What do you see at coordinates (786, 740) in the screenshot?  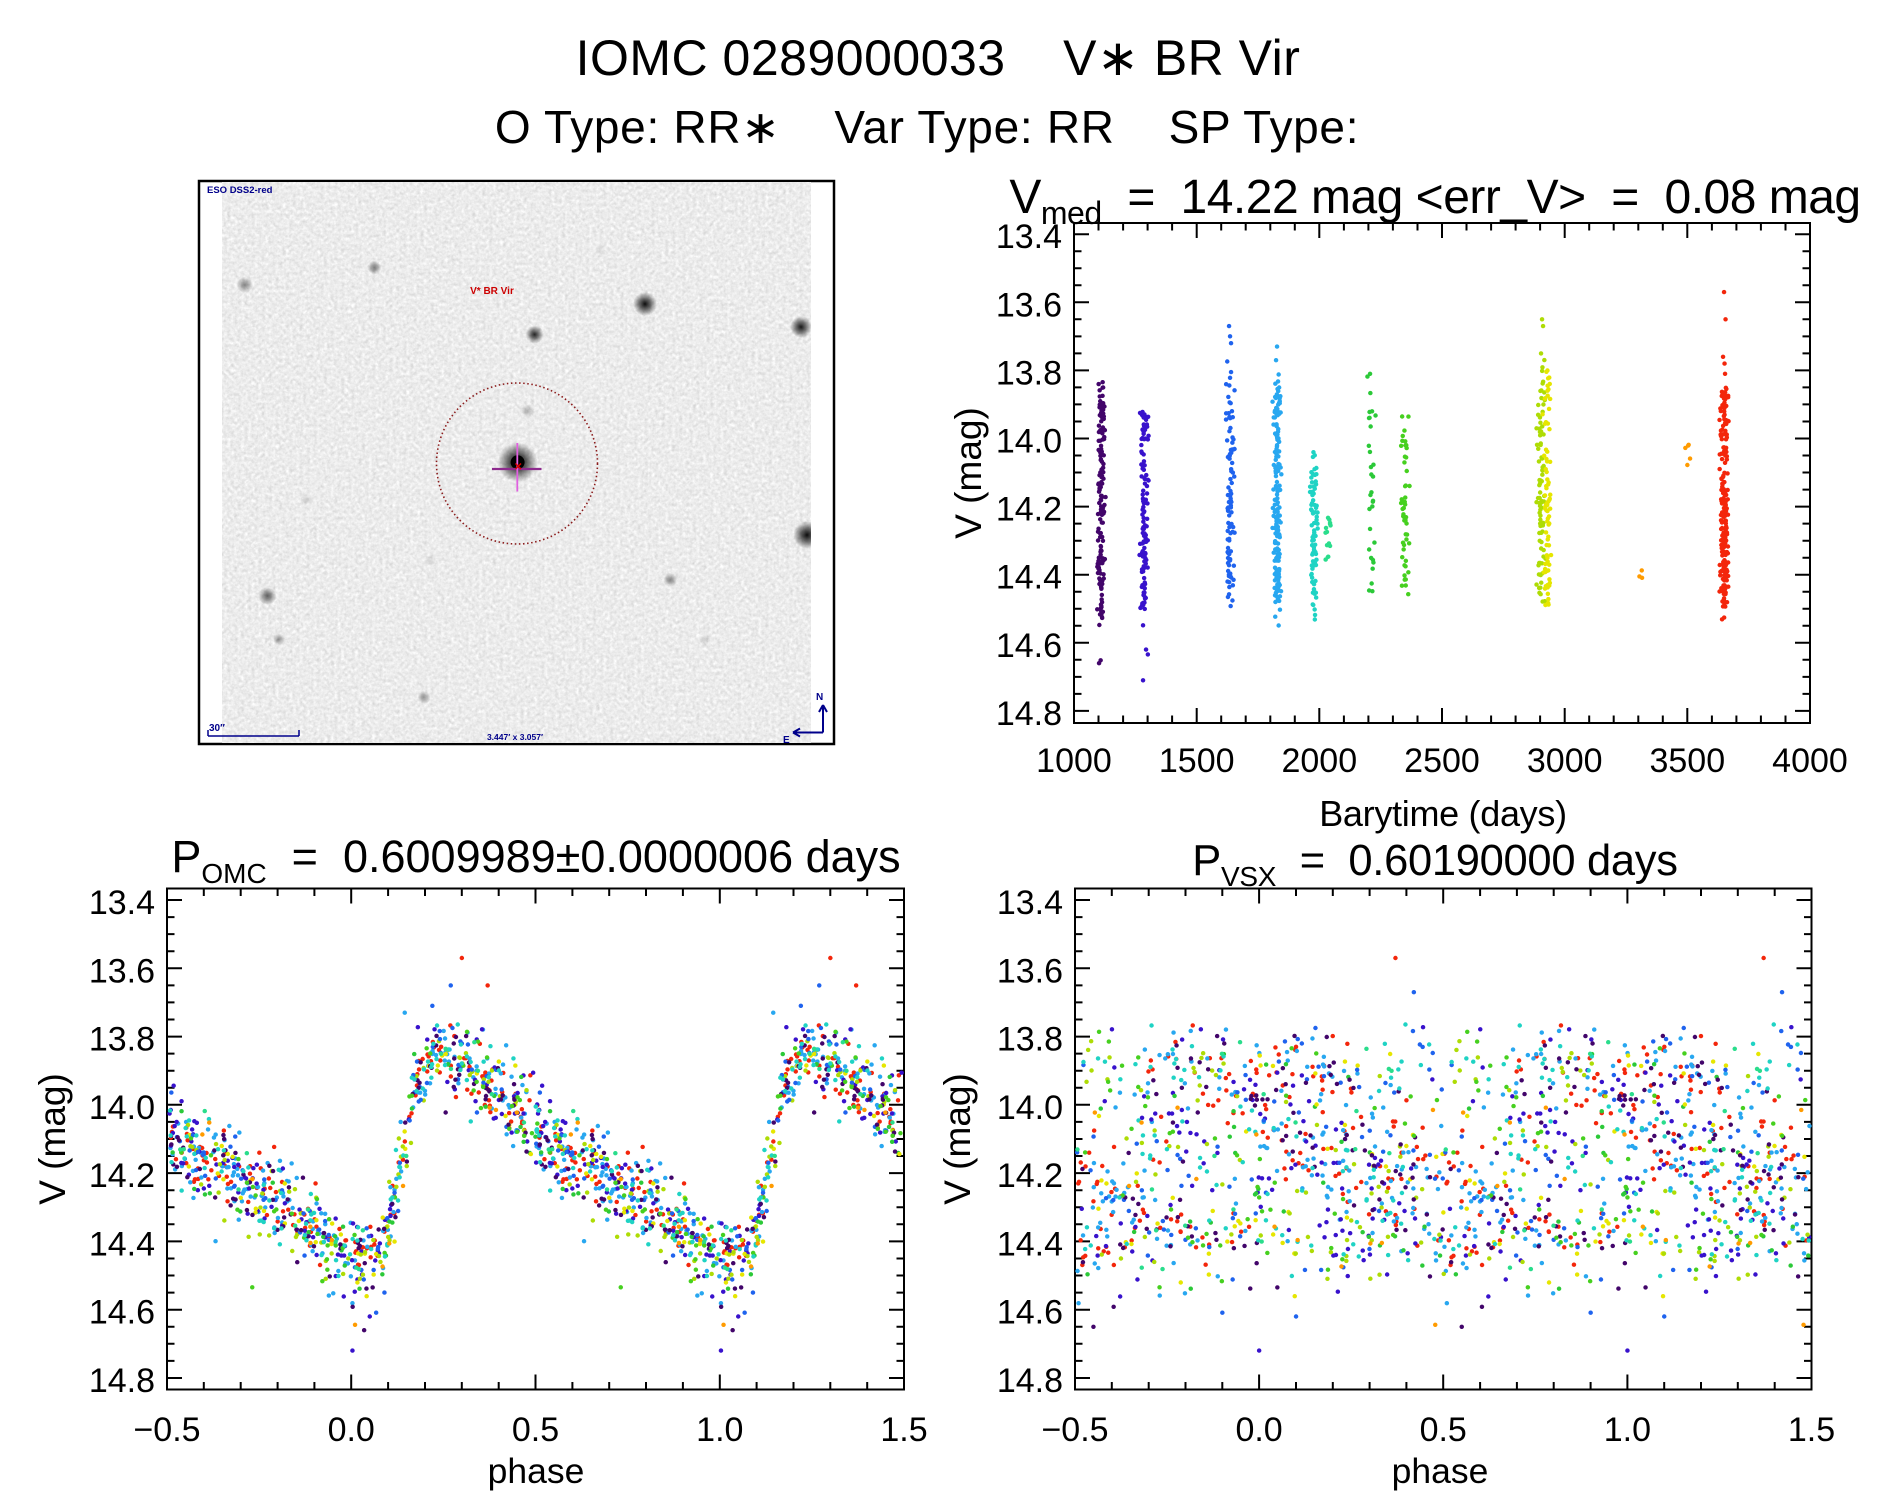 I see `svg-text: E` at bounding box center [786, 740].